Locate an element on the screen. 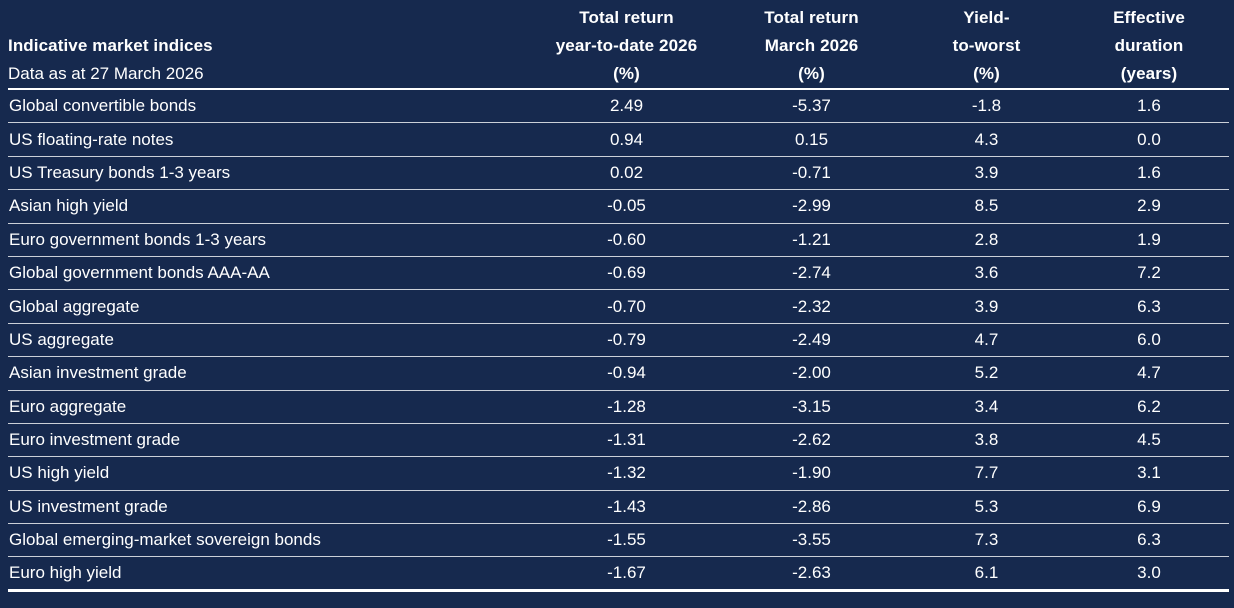 This screenshot has width=1234, height=608. column-header-line: year-to-date 2026 is located at coordinates (626, 45).